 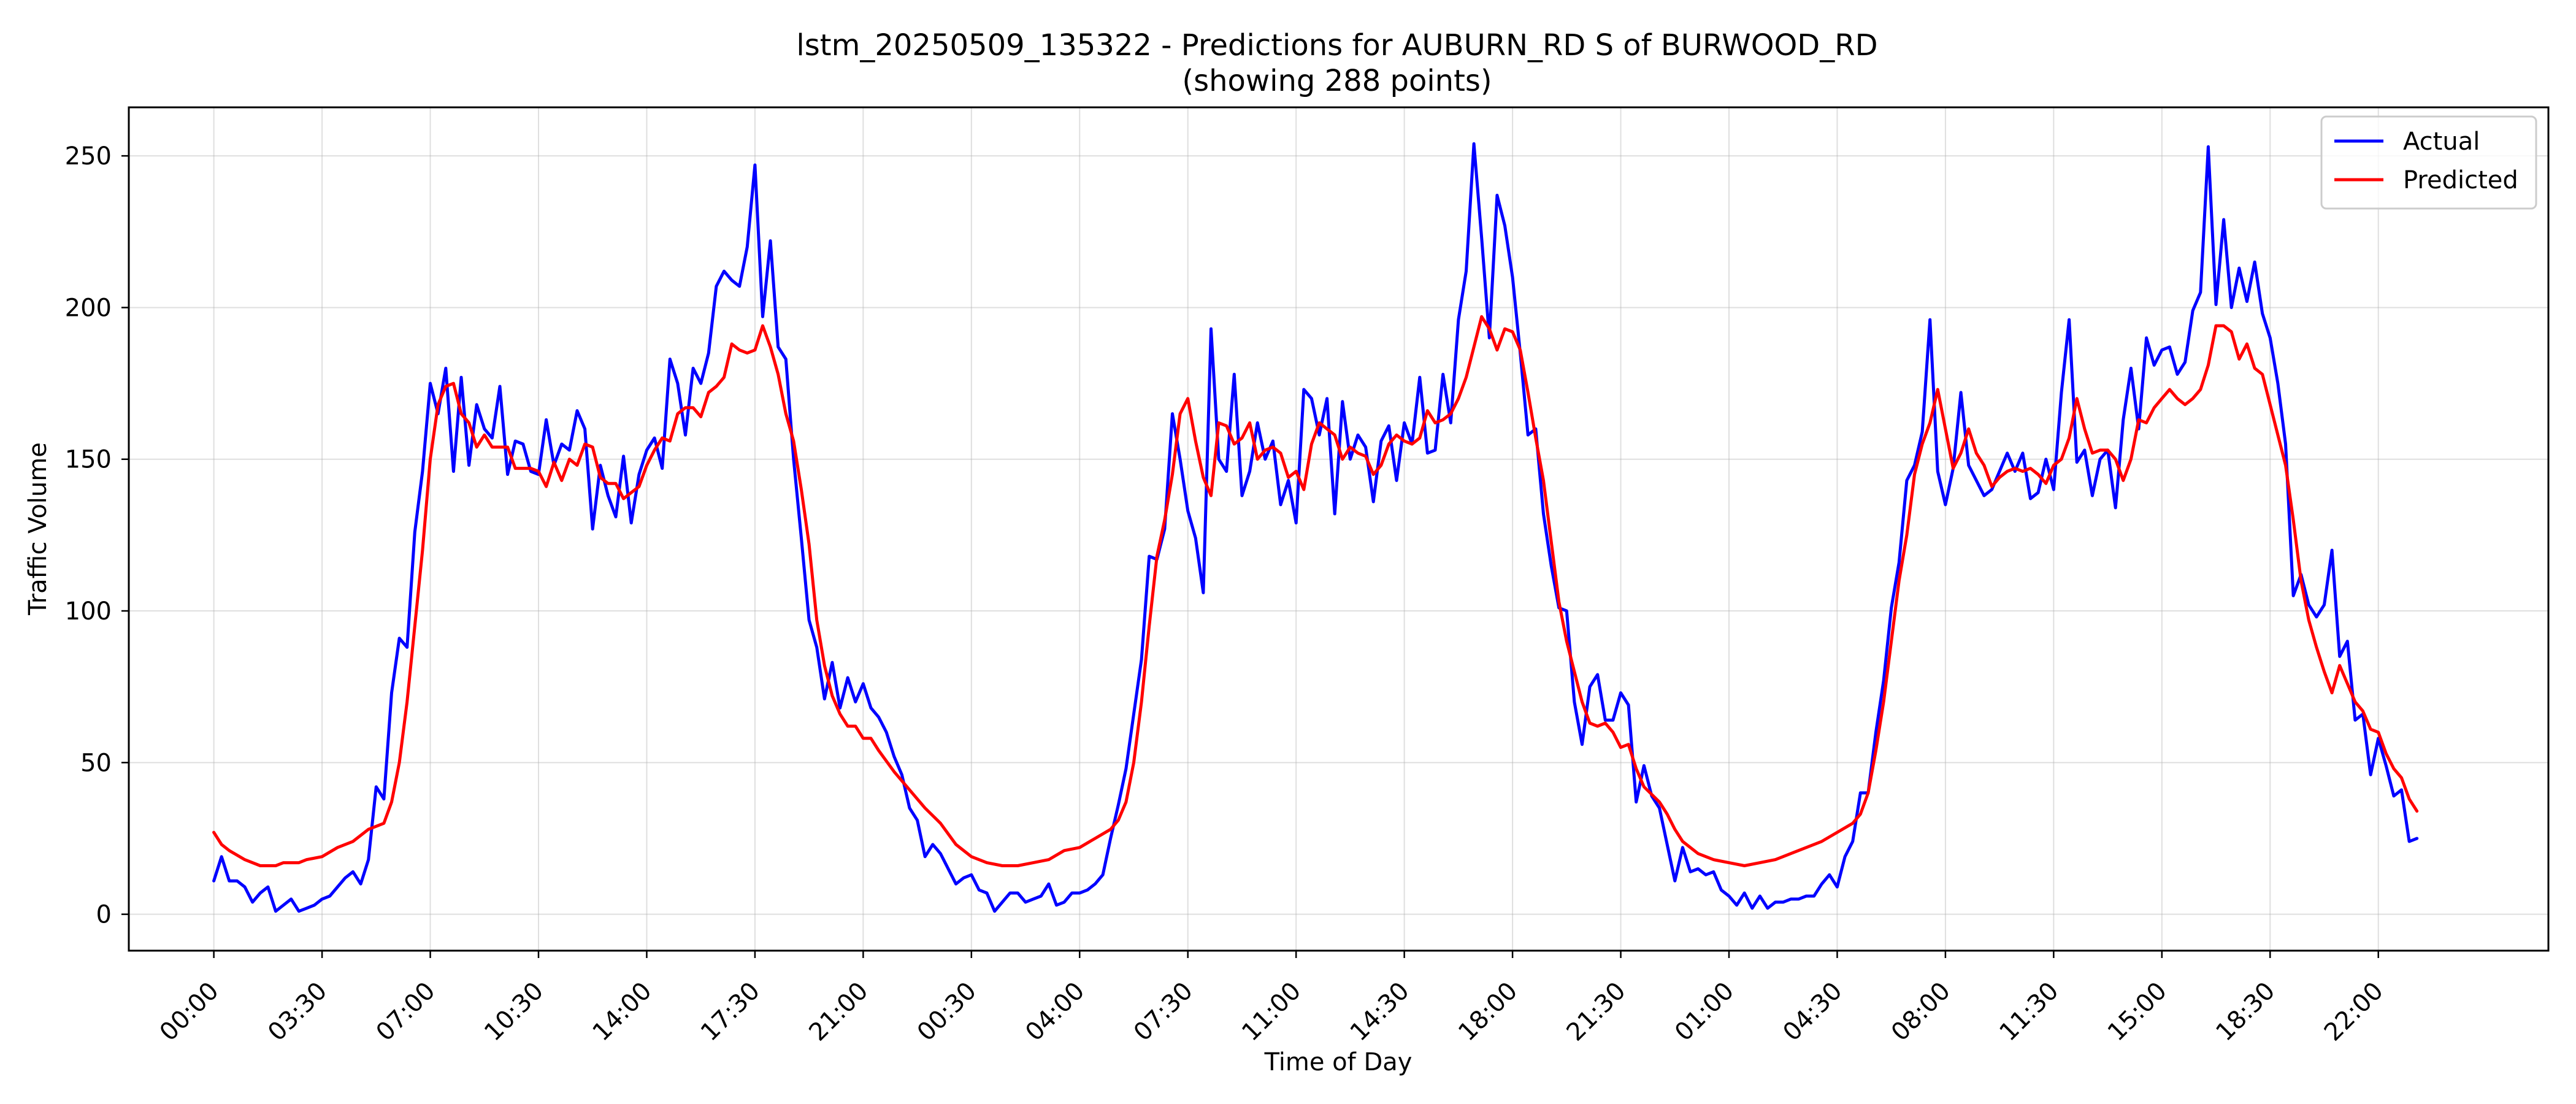 What do you see at coordinates (2460, 180) in the screenshot?
I see `legend-label-predicted: Predicted` at bounding box center [2460, 180].